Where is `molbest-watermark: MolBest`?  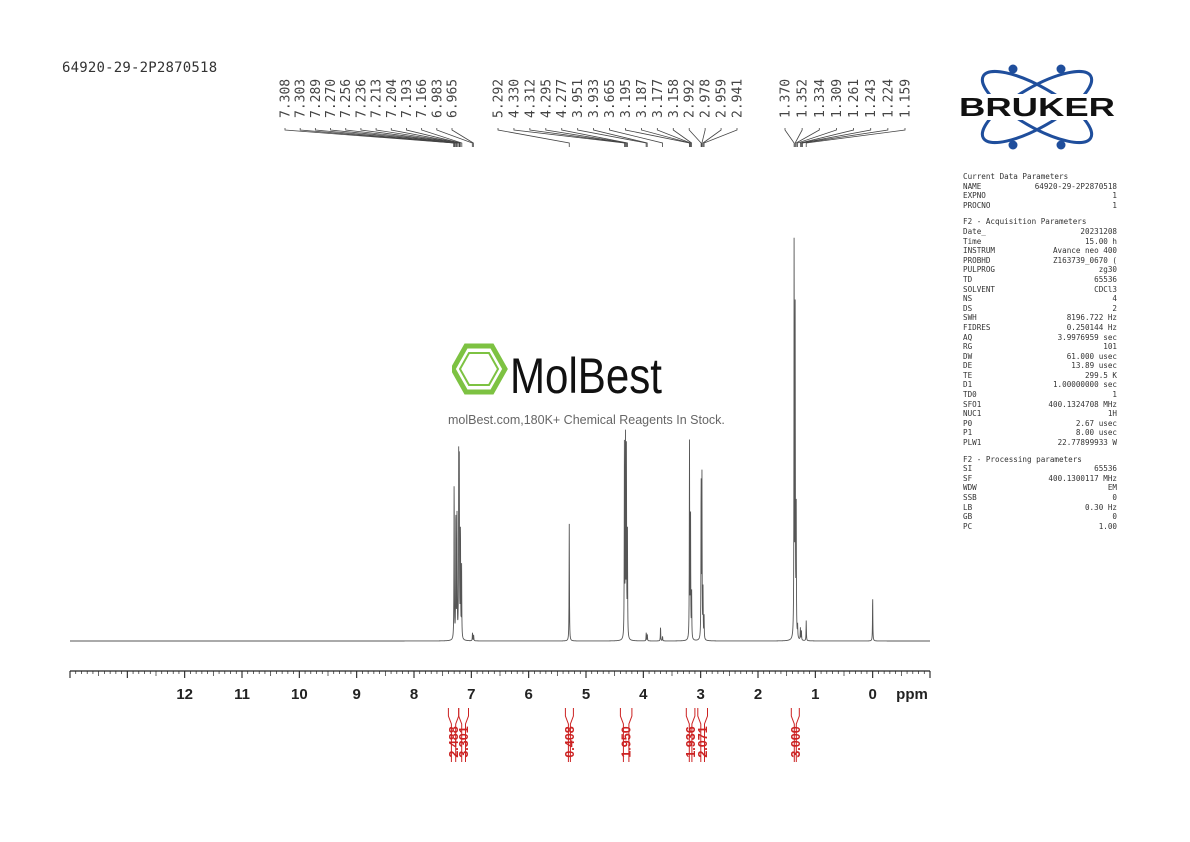 molbest-watermark: MolBest is located at coordinates (561, 373).